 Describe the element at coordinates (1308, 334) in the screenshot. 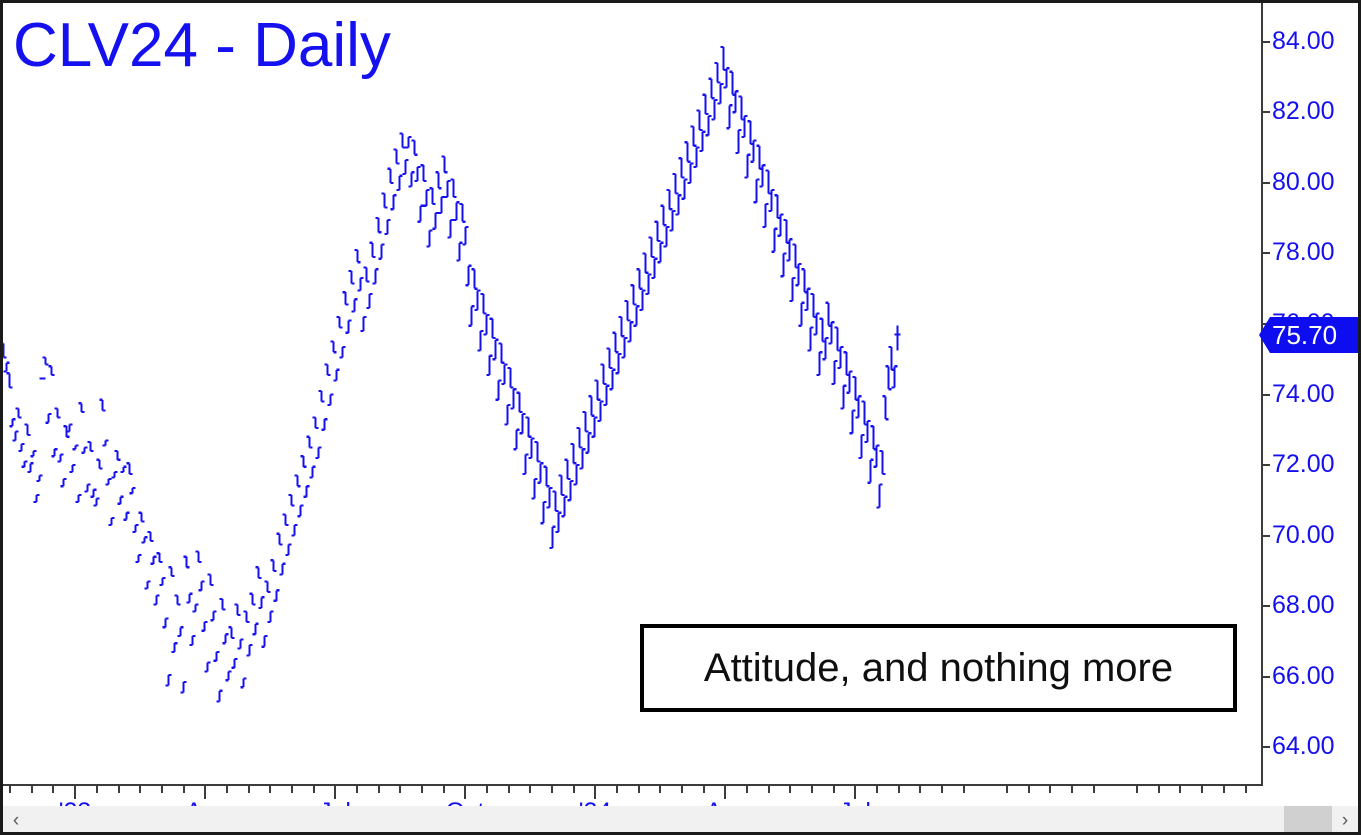

I see `last-price-tag: 75.70` at that location.